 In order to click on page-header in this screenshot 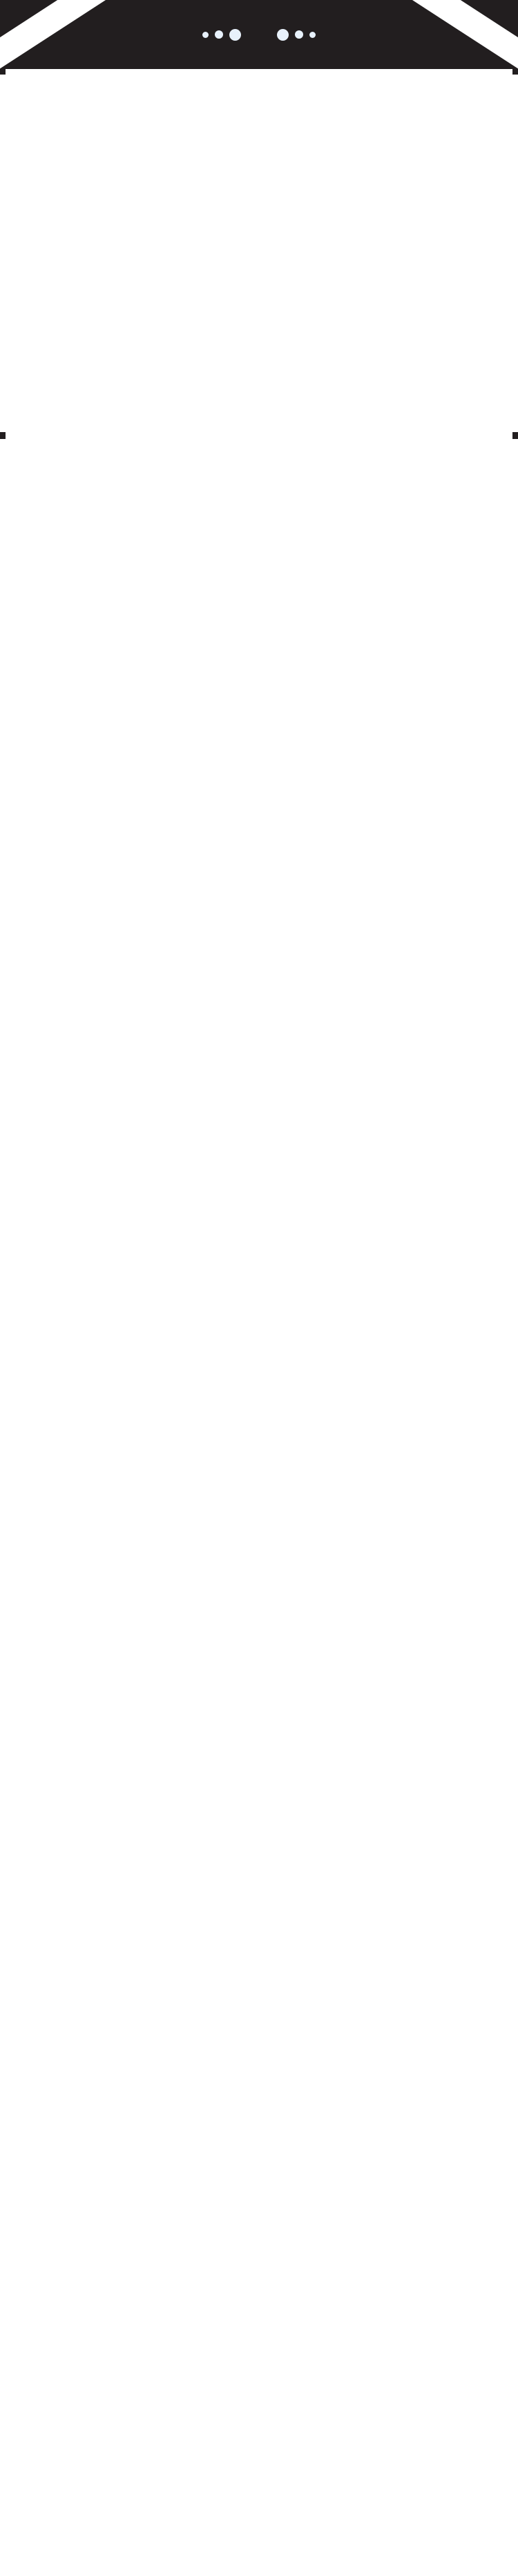, I will do `click(259, 34)`.